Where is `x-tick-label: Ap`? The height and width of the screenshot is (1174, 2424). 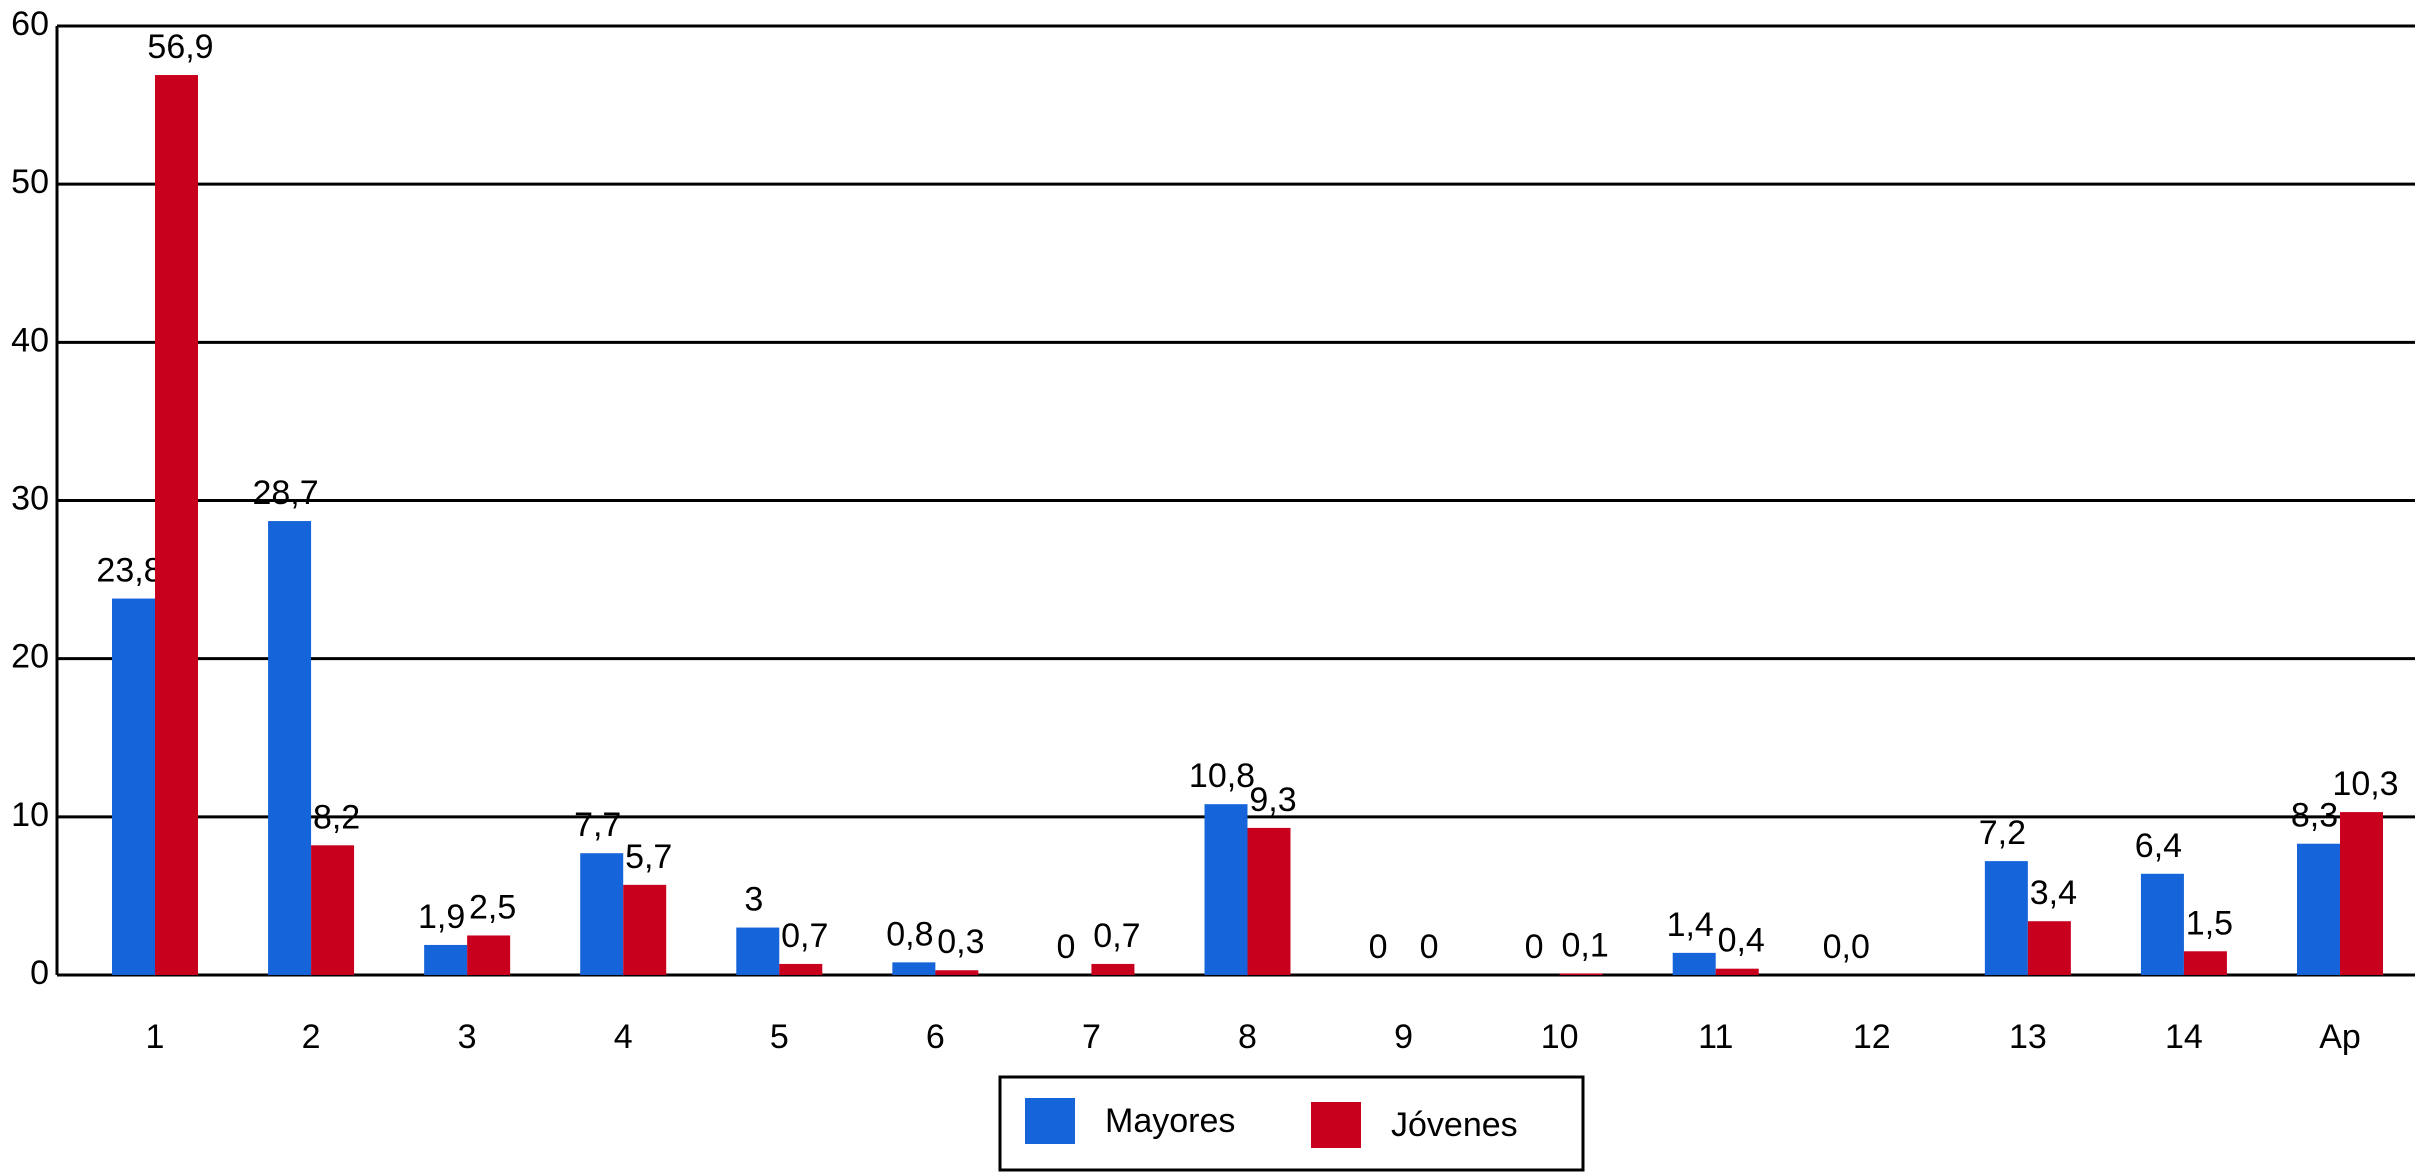
x-tick-label: Ap is located at coordinates (2340, 1037).